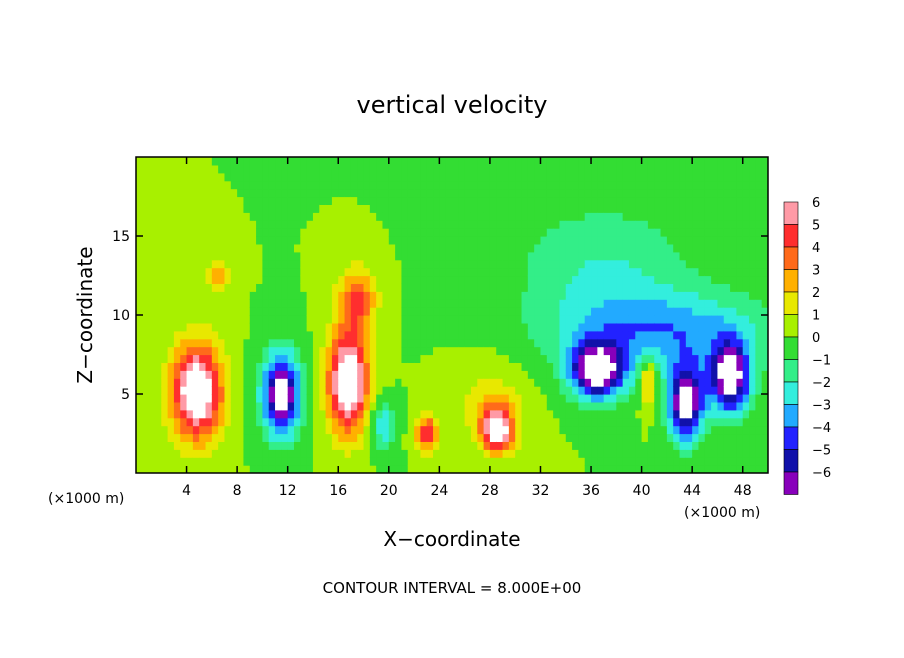 The height and width of the screenshot is (658, 904). Describe the element at coordinates (816, 271) in the screenshot. I see `colorbar-label: 3` at that location.